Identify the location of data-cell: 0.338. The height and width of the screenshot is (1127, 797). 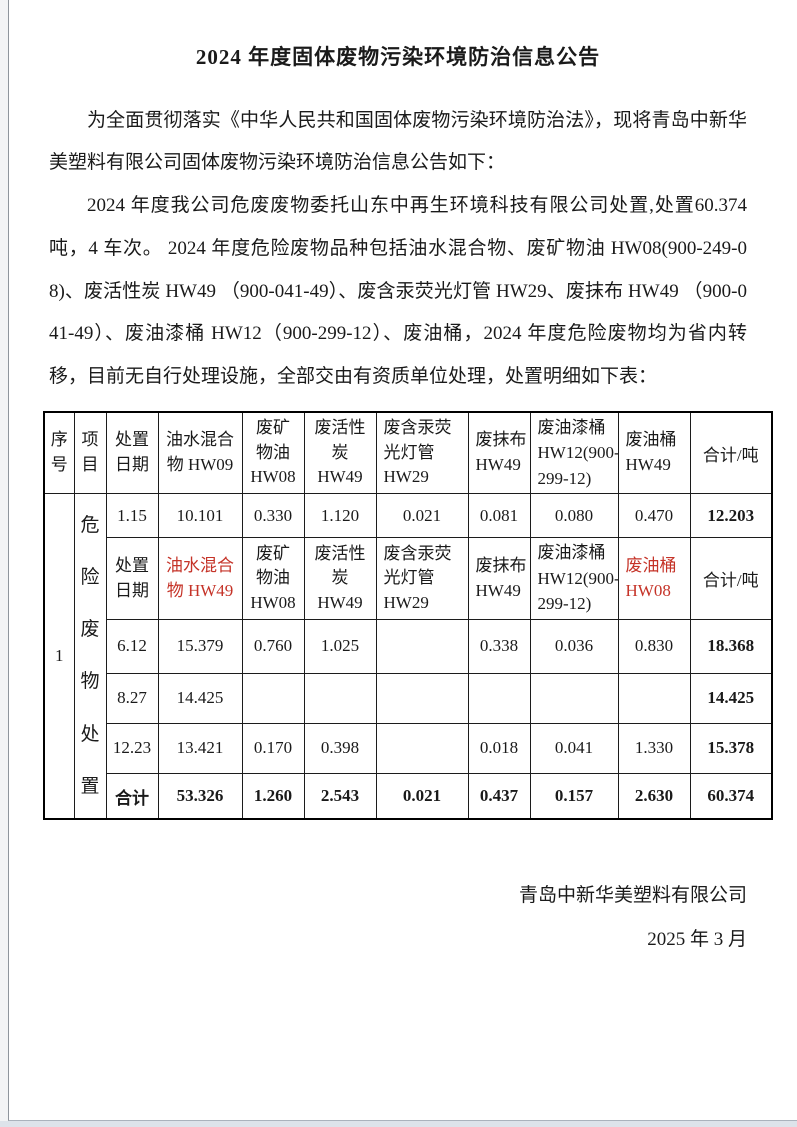
(499, 646).